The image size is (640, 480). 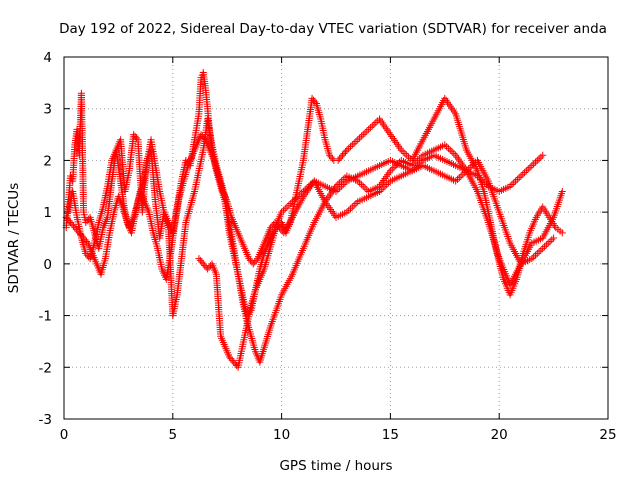 I want to click on x-tick-label: 15, so click(x=390, y=435).